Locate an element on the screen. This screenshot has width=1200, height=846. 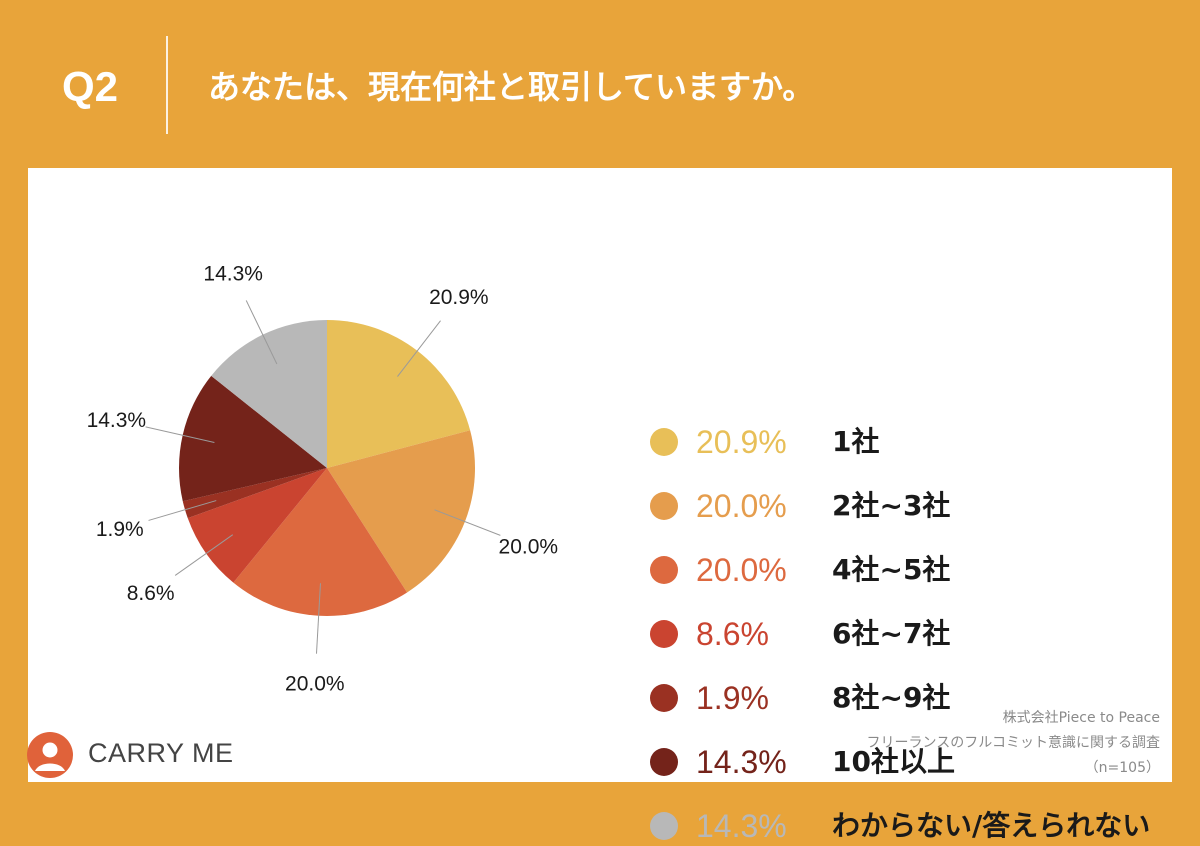
legend-percent: 20.9% is located at coordinates (741, 442).